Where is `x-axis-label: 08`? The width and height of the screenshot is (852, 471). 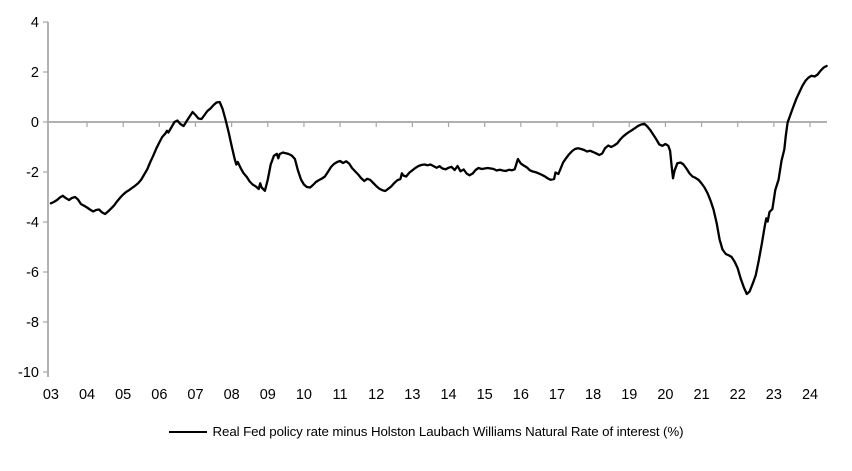
x-axis-label: 08 is located at coordinates (232, 395).